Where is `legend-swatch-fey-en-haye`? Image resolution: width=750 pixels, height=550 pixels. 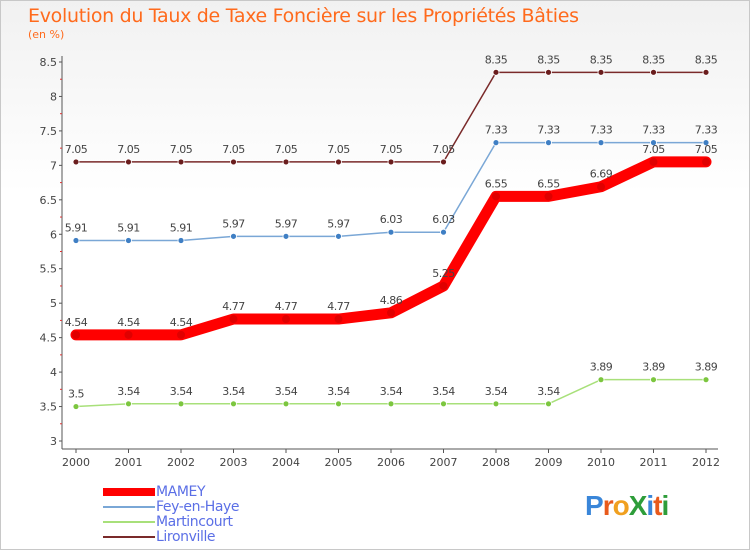
legend-swatch-fey-en-haye is located at coordinates (129, 507).